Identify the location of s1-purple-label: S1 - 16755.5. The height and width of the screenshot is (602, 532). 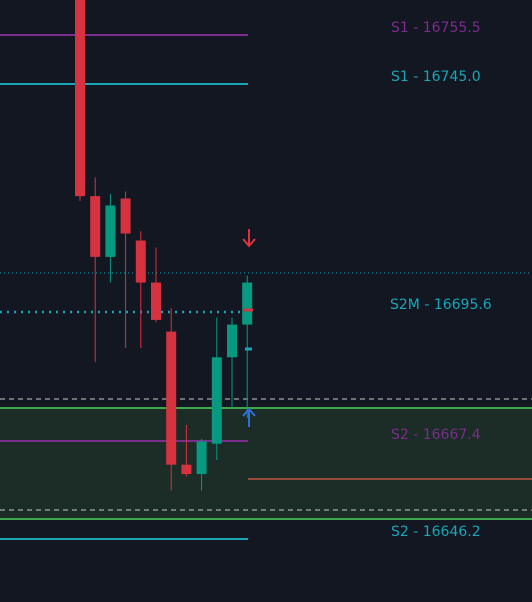
(436, 28).